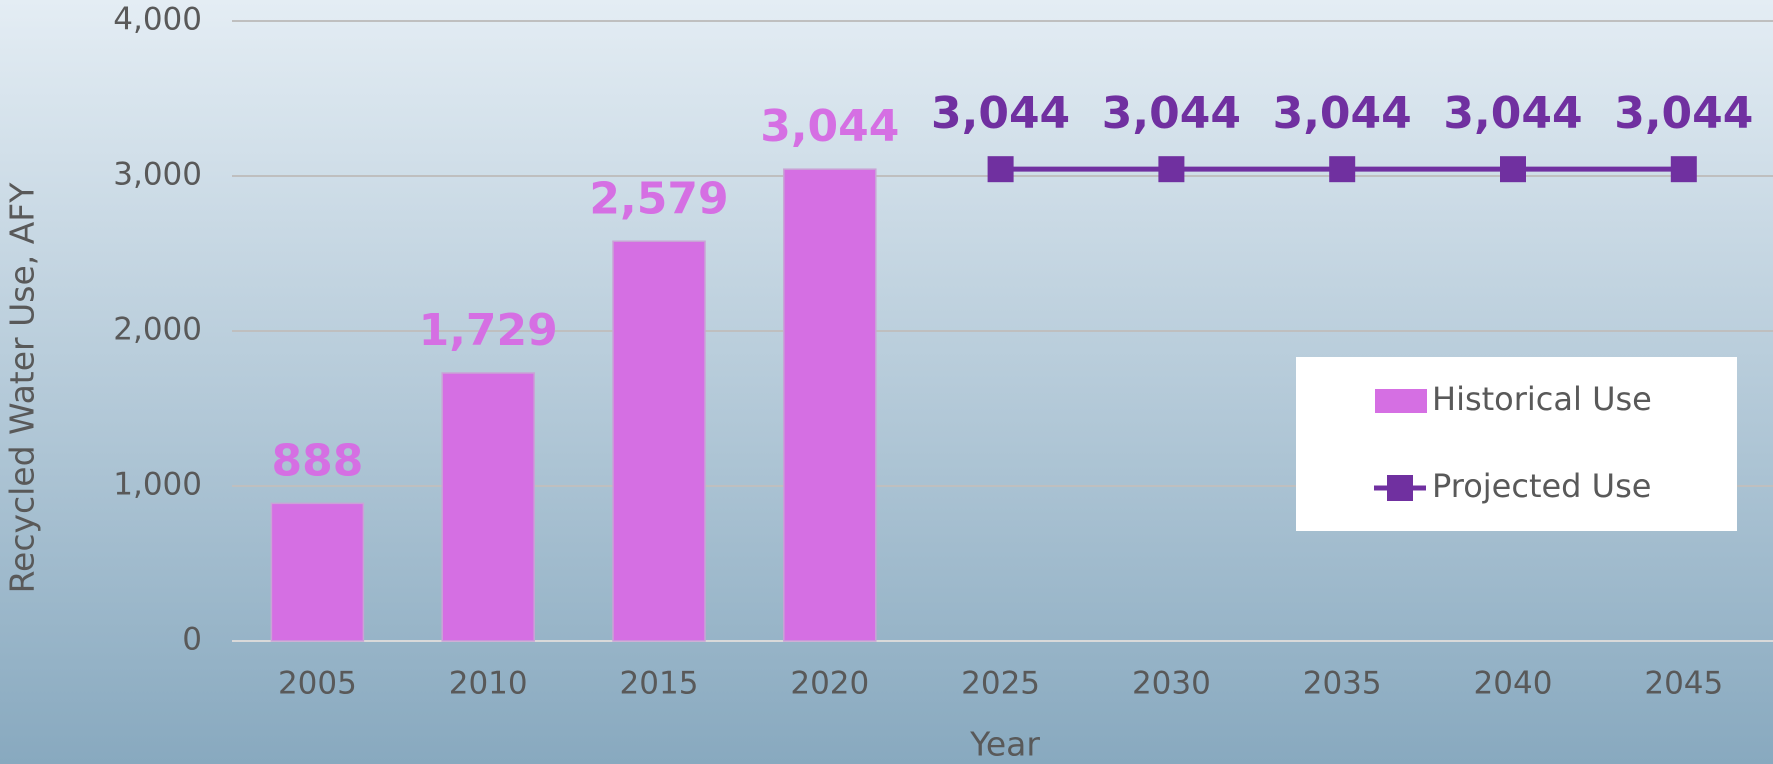 Image resolution: width=1773 pixels, height=764 pixels. I want to click on x-tick-label: 2010, so click(488, 684).